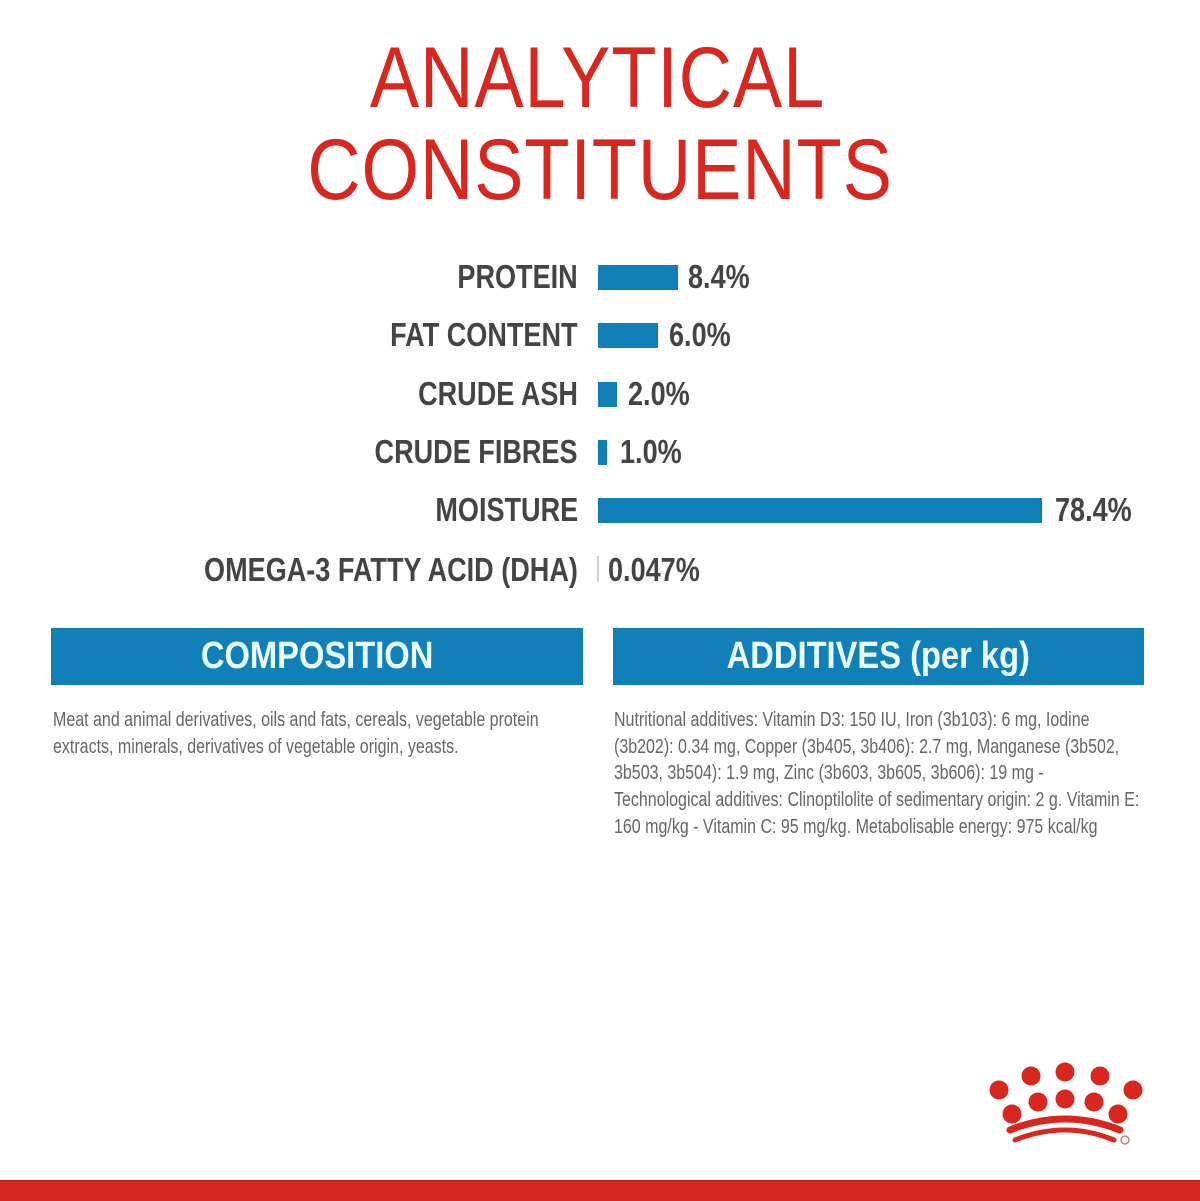 The width and height of the screenshot is (1200, 1201). I want to click on constituent-value: 6.0%, so click(700, 334).